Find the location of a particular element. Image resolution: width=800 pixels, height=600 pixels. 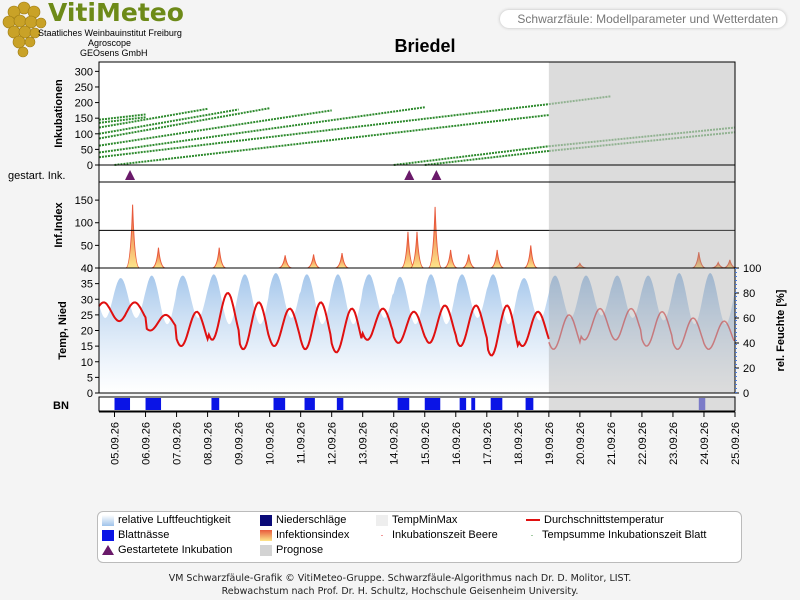

temp-axis-label: 15 is located at coordinates (87, 347).